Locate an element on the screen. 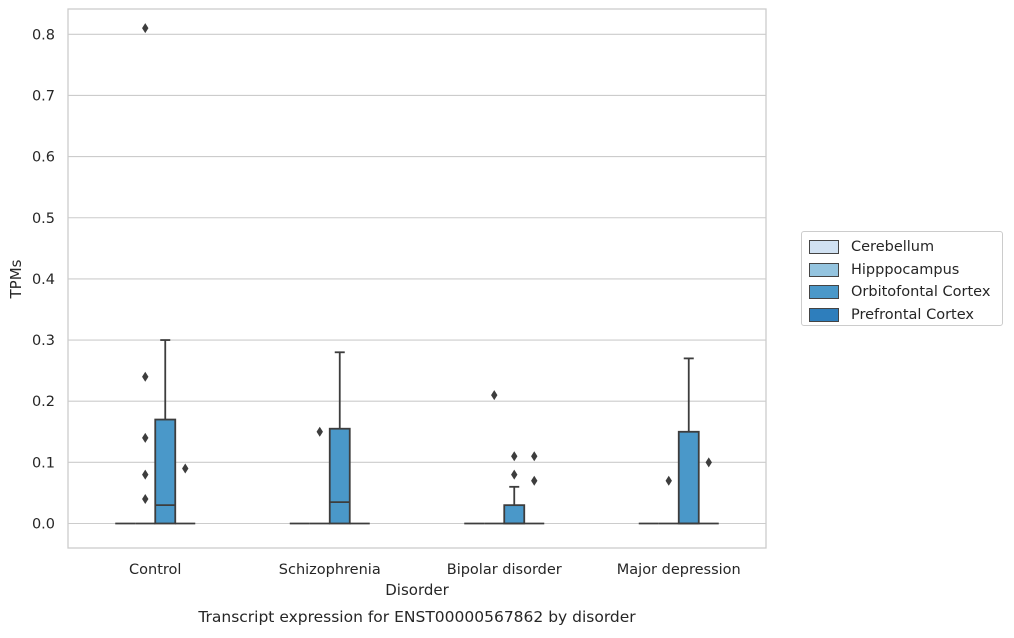 The height and width of the screenshot is (638, 1014). legend-item-cerebellum: Cerebellum is located at coordinates (905, 247).